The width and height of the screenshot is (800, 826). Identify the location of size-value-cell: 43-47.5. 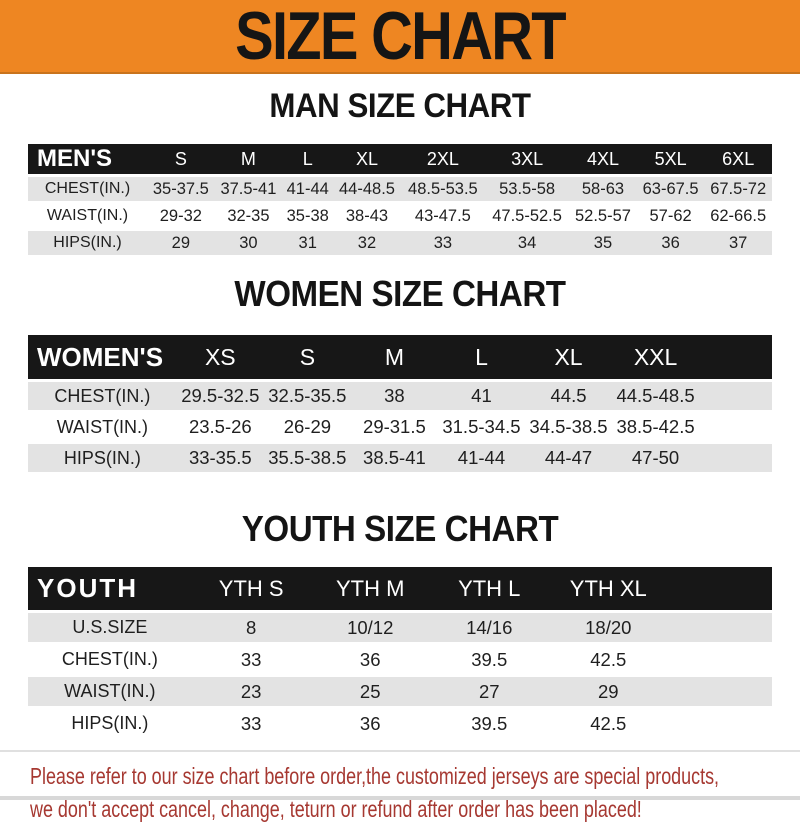
(442, 215).